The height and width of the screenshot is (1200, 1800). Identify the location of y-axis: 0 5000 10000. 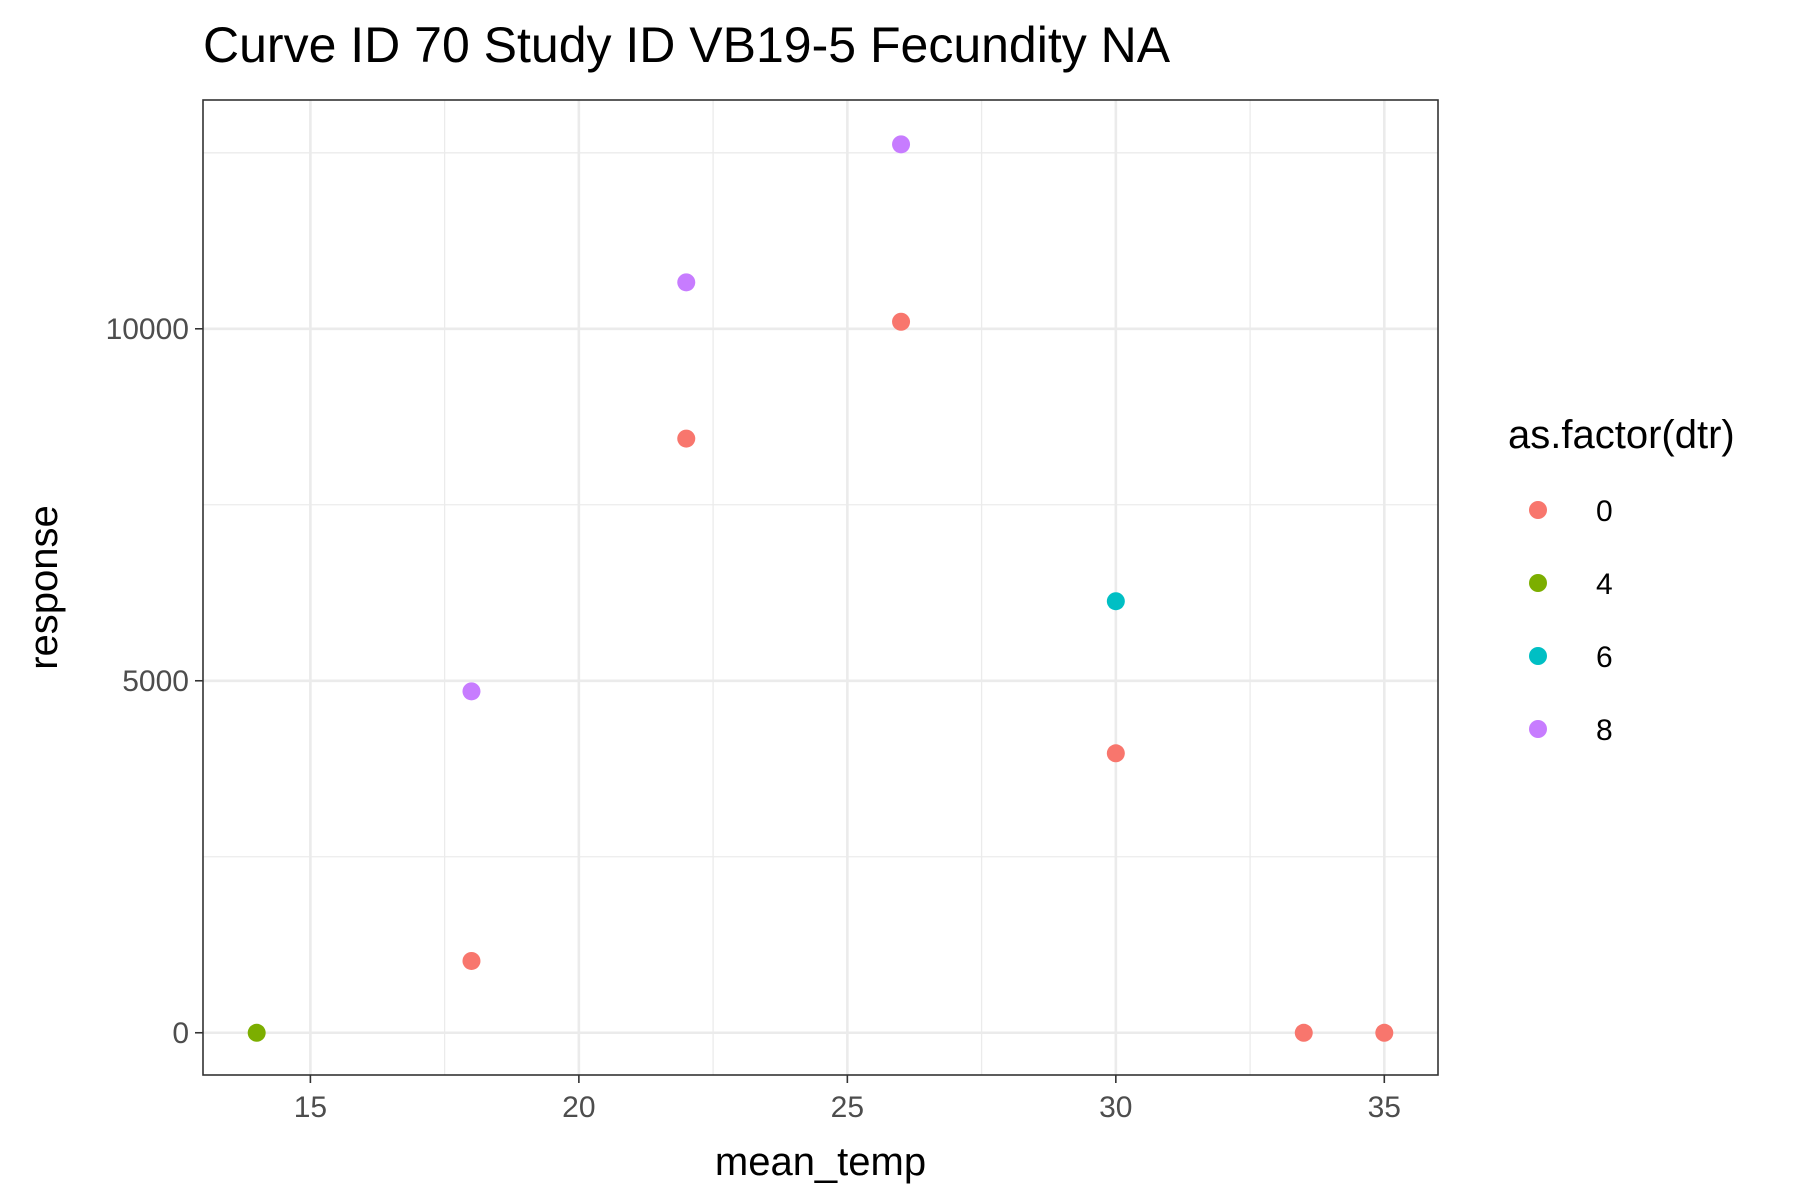
(154, 681).